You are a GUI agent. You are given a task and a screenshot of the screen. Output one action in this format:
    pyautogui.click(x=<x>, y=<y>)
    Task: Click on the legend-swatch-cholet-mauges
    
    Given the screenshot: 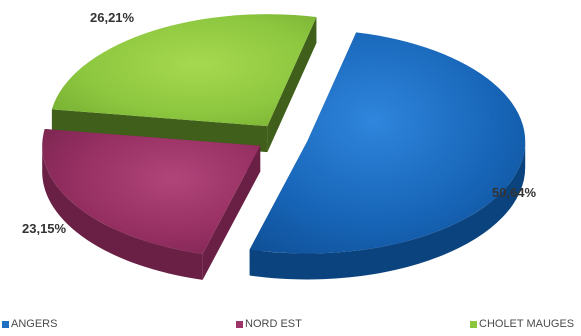 What is the action you would take?
    pyautogui.click(x=473, y=324)
    